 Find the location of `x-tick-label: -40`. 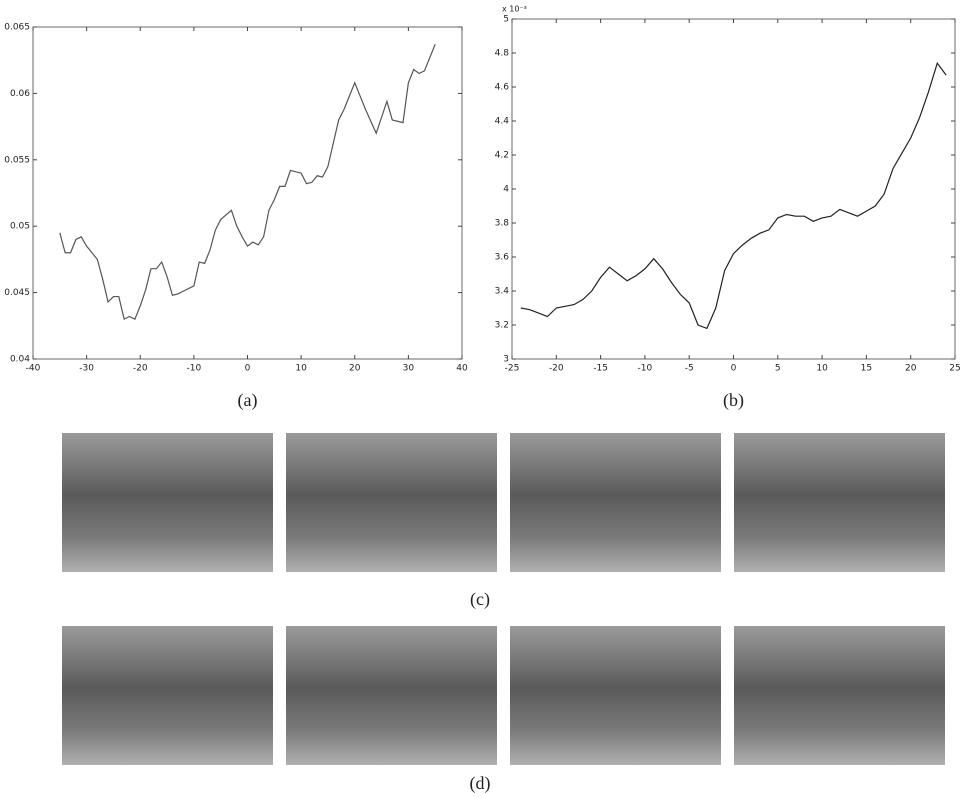

x-tick-label: -40 is located at coordinates (33, 369).